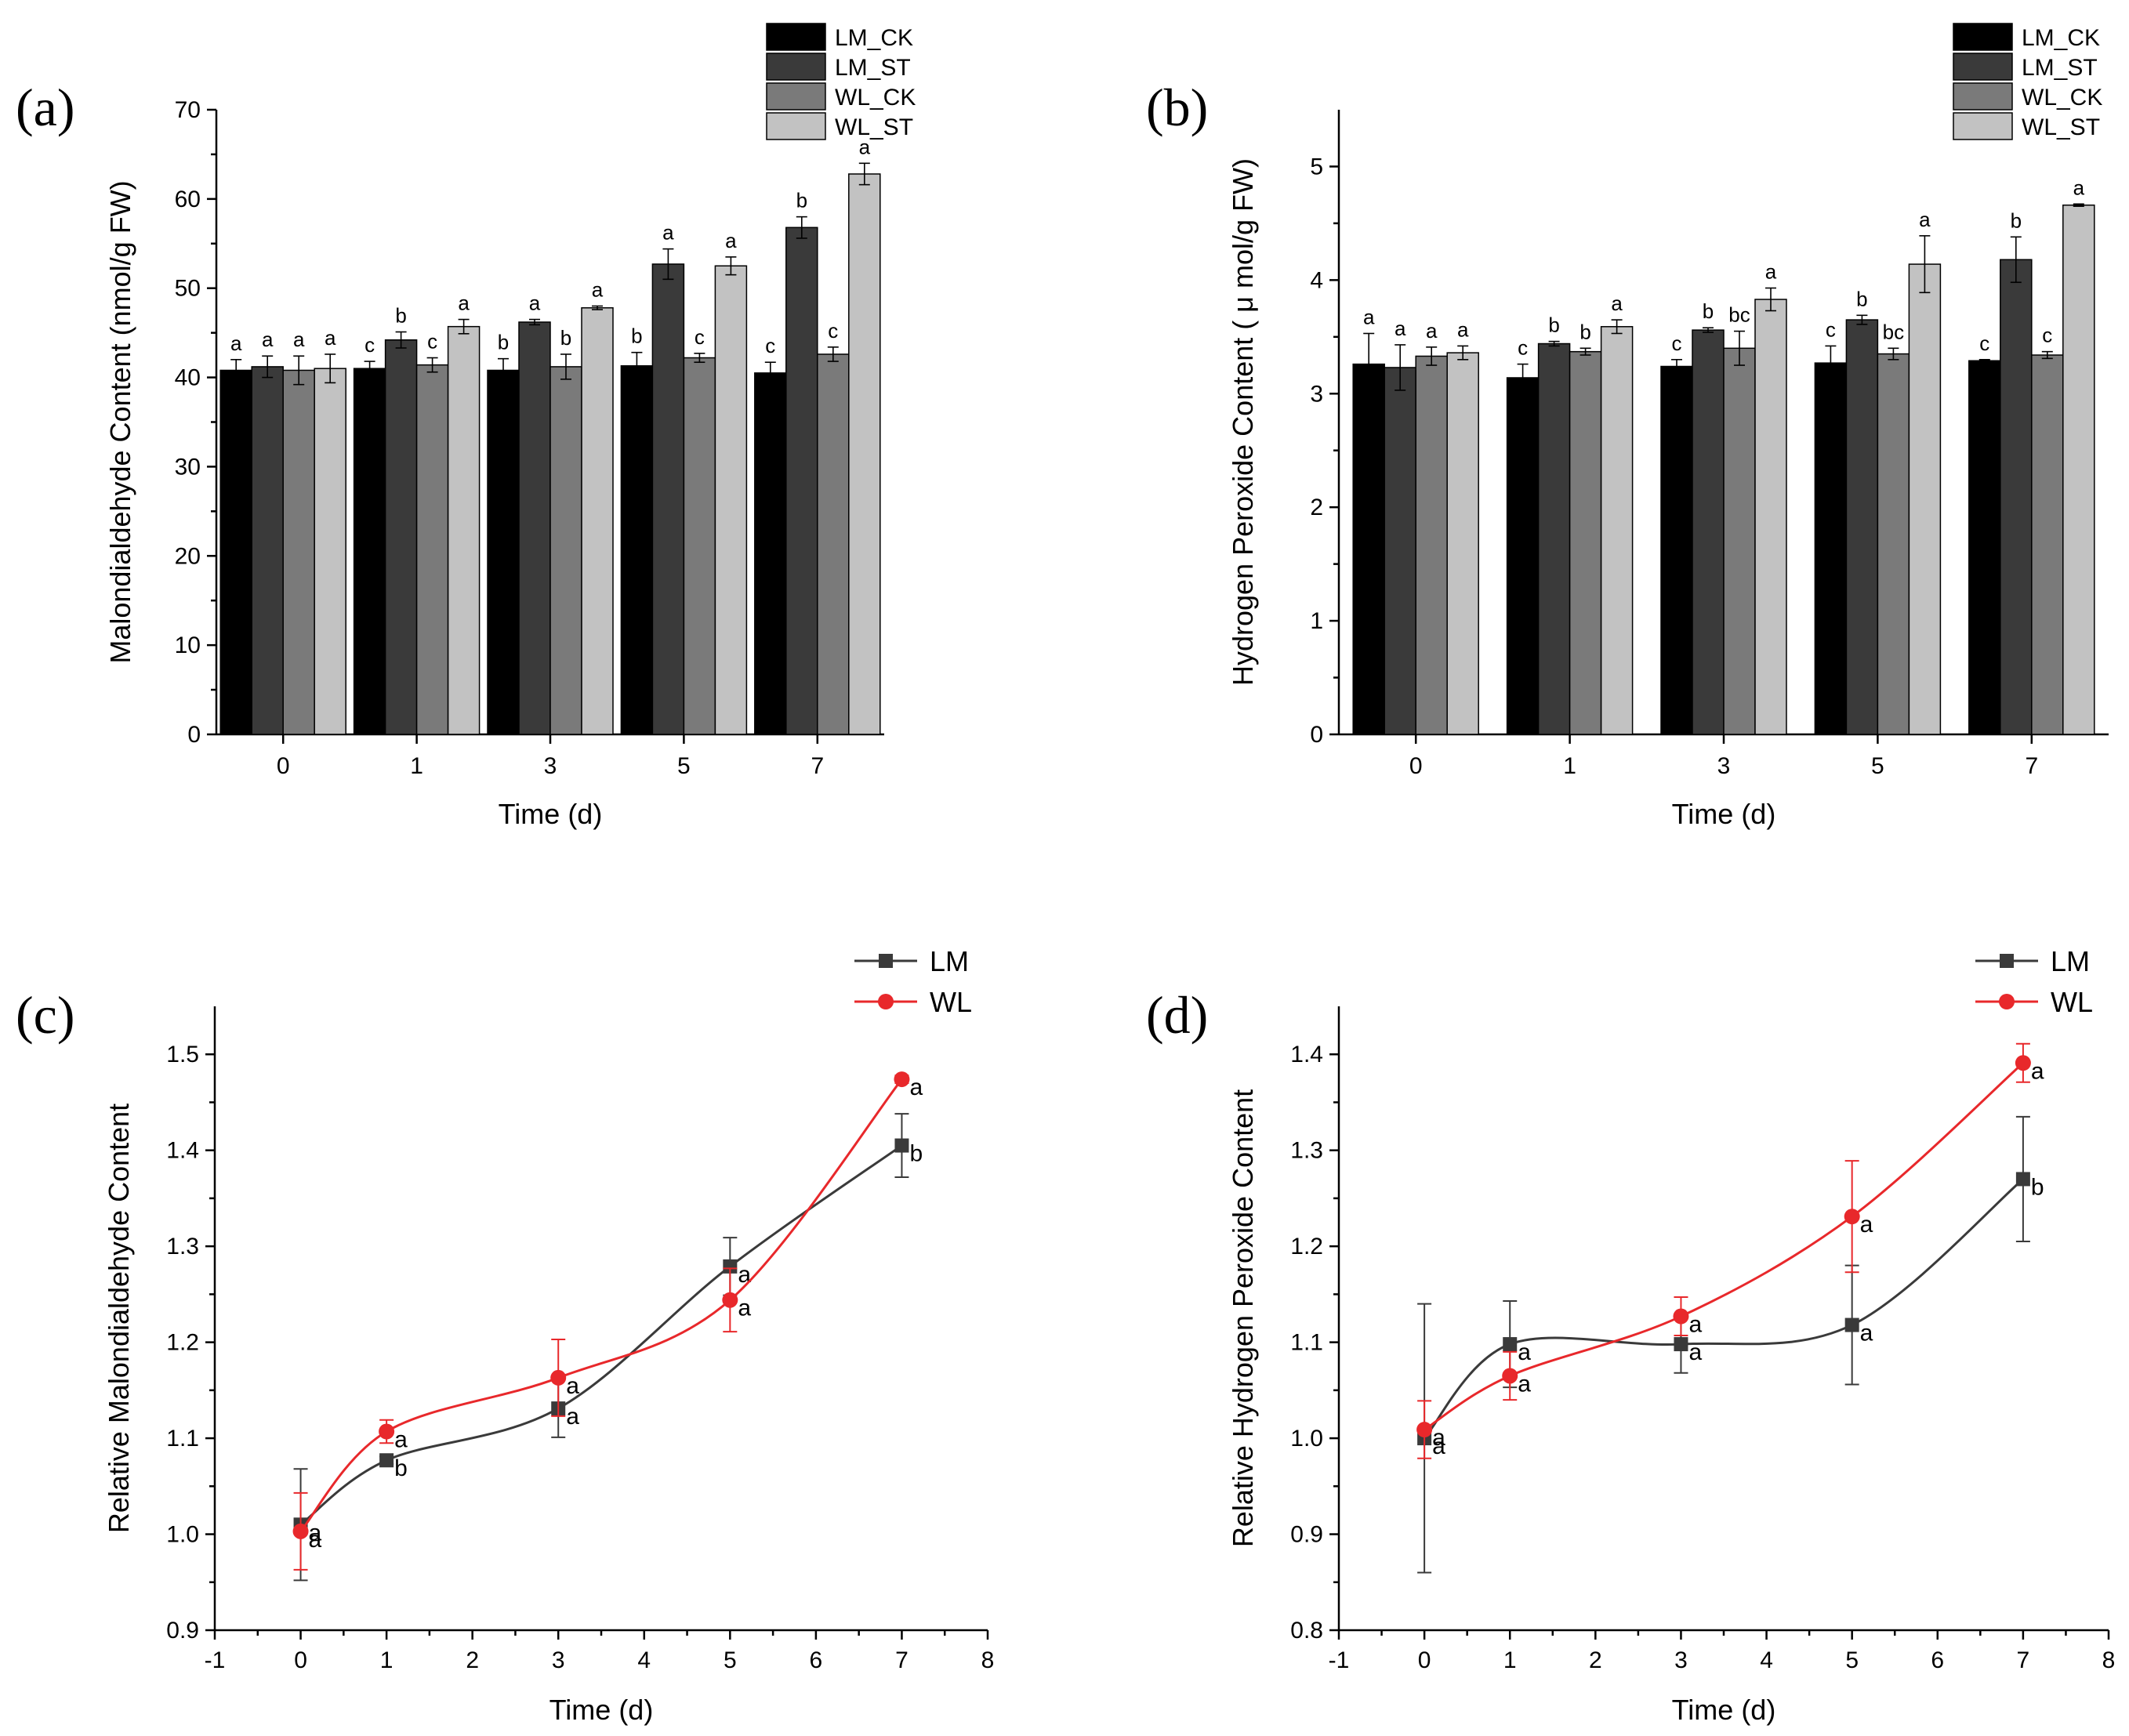 Image resolution: width=2129 pixels, height=1736 pixels. What do you see at coordinates (1695, 1352) in the screenshot?
I see `significance-letter-LM: a` at bounding box center [1695, 1352].